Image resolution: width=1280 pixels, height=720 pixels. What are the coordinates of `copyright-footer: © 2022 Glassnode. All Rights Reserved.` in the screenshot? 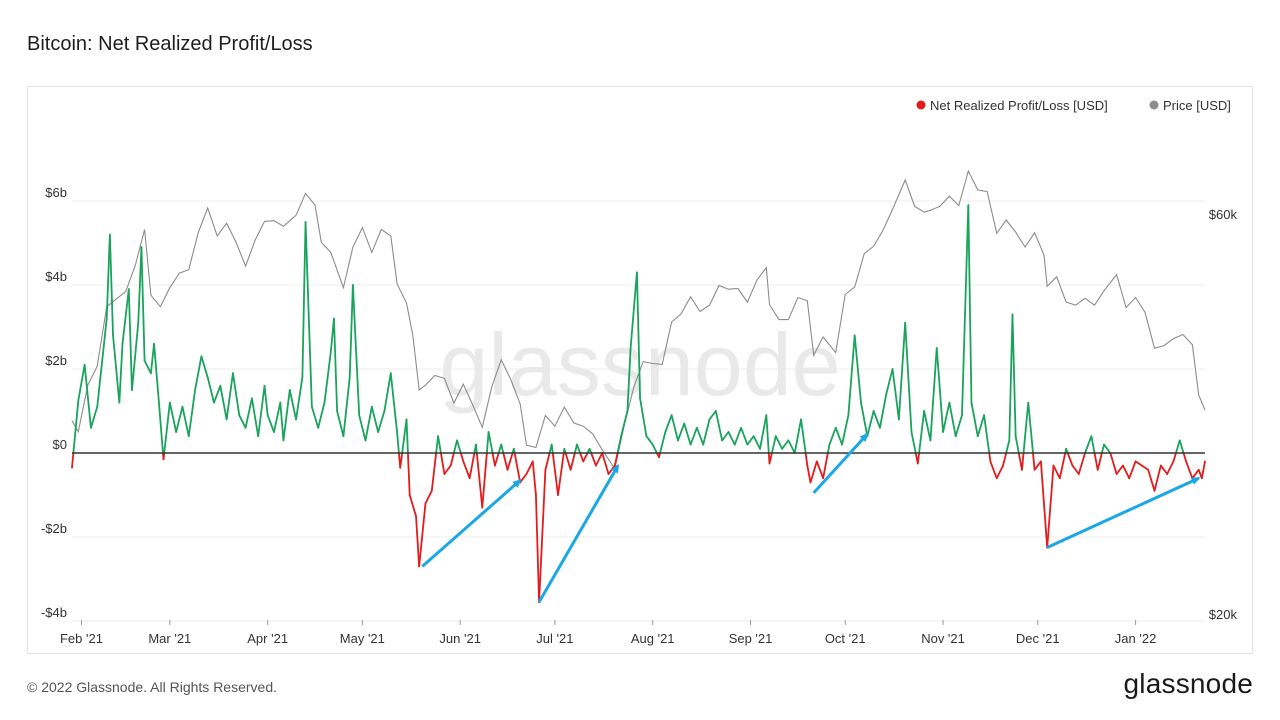 It's located at (152, 687).